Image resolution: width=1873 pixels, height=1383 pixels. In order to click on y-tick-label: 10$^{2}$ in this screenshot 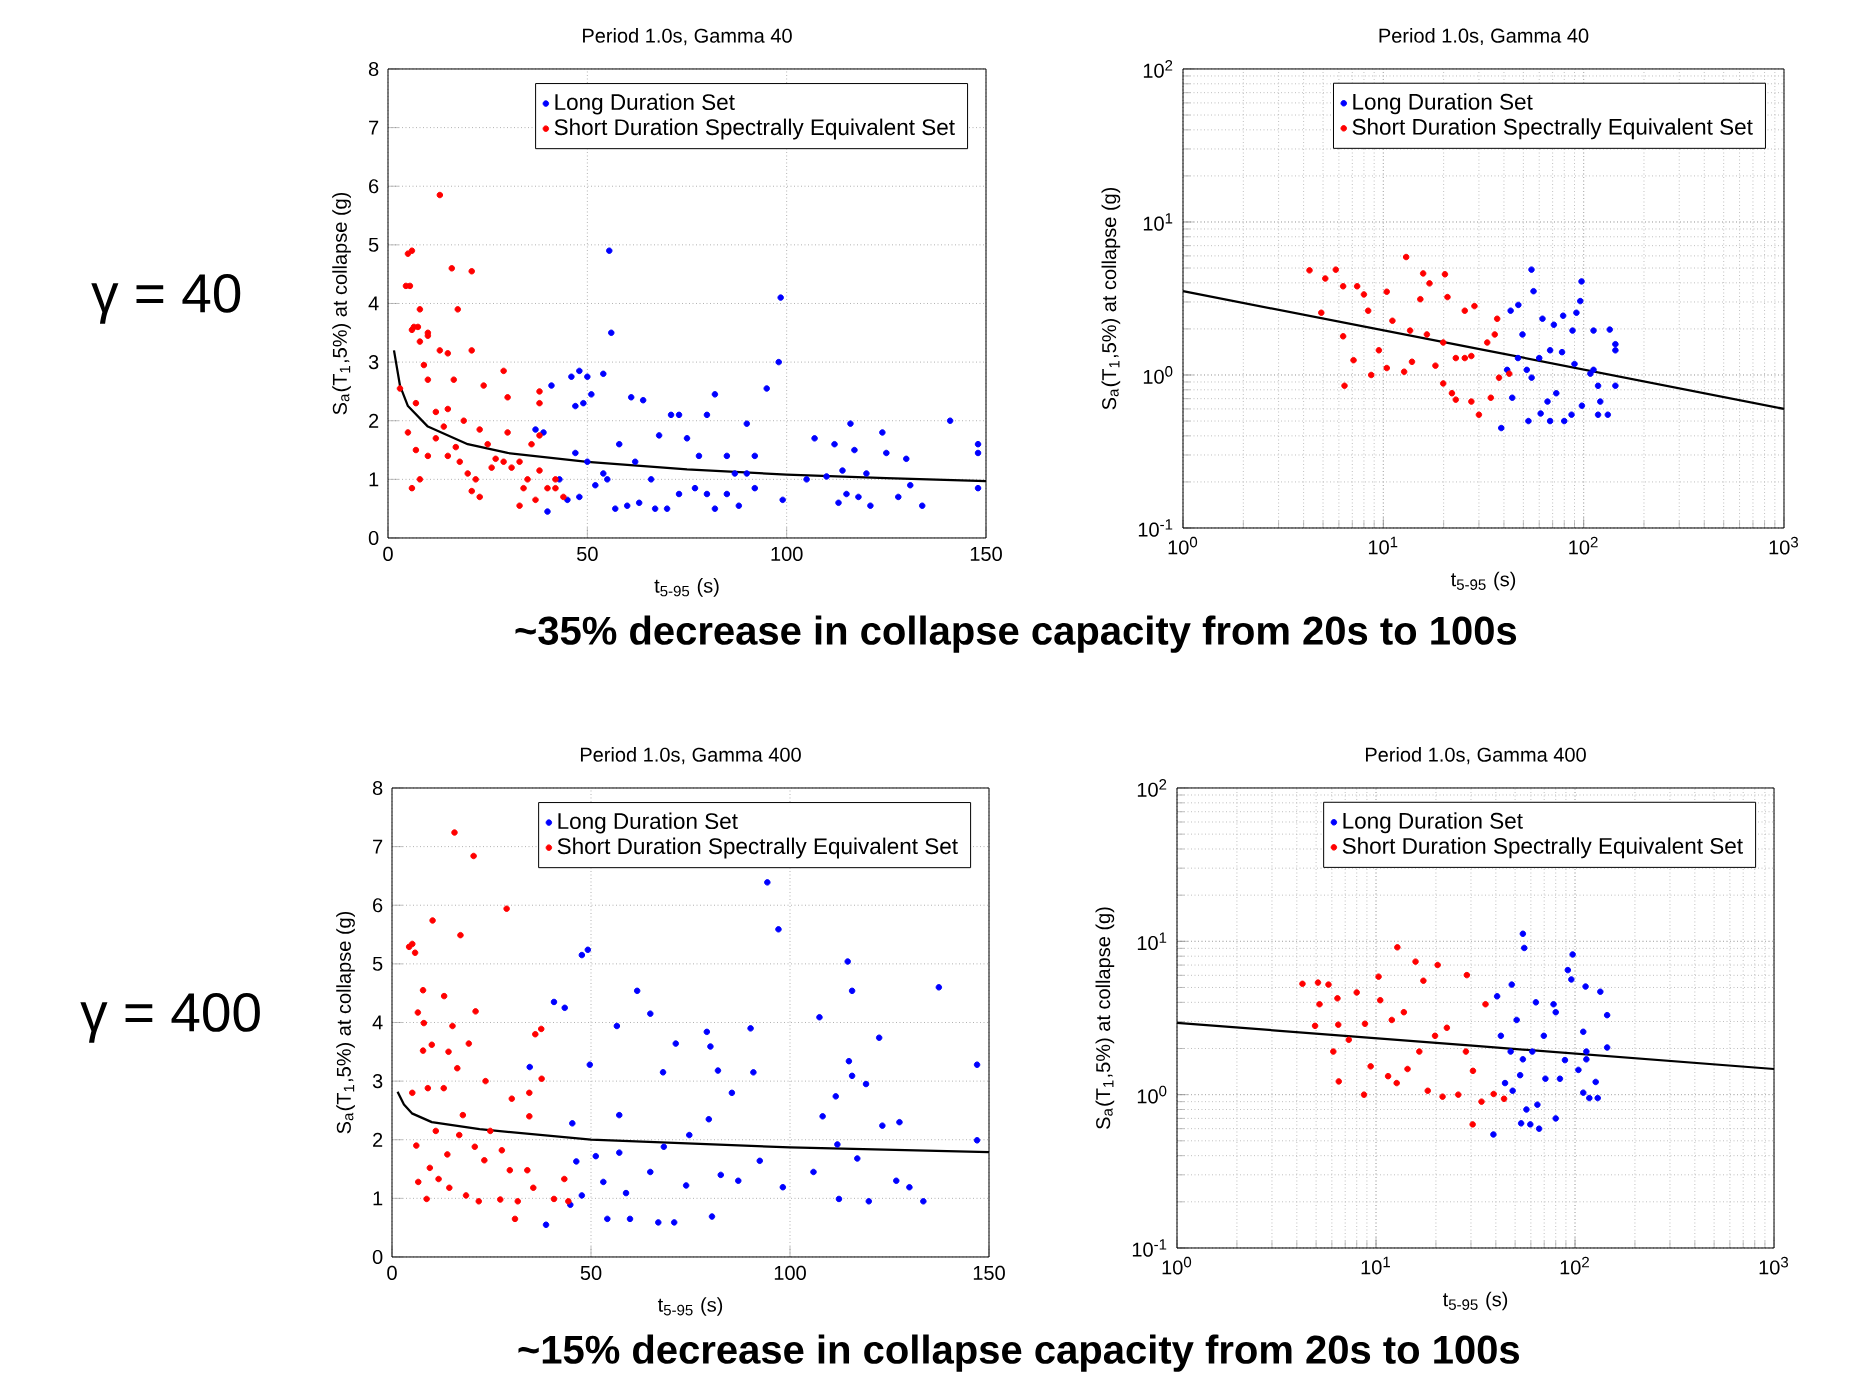, I will do `click(1158, 69)`.